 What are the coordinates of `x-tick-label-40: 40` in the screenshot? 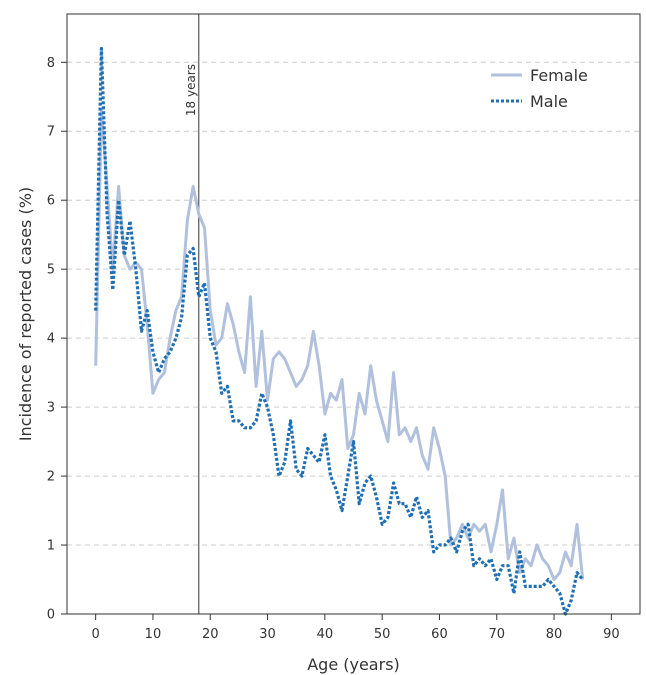 It's located at (325, 634).